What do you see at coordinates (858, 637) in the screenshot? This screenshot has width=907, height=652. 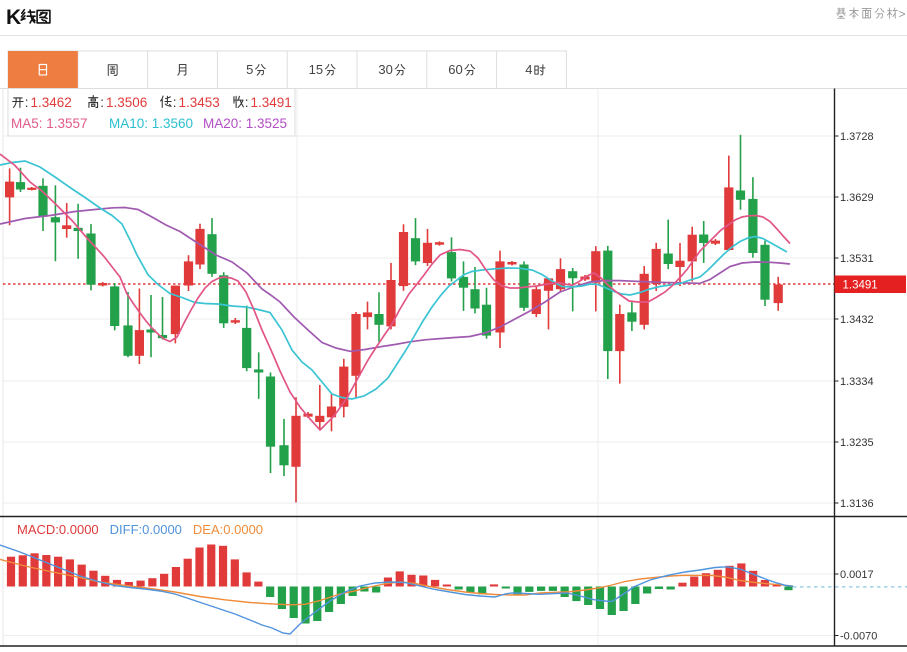 I see `svg-text: -0.0070` at bounding box center [858, 637].